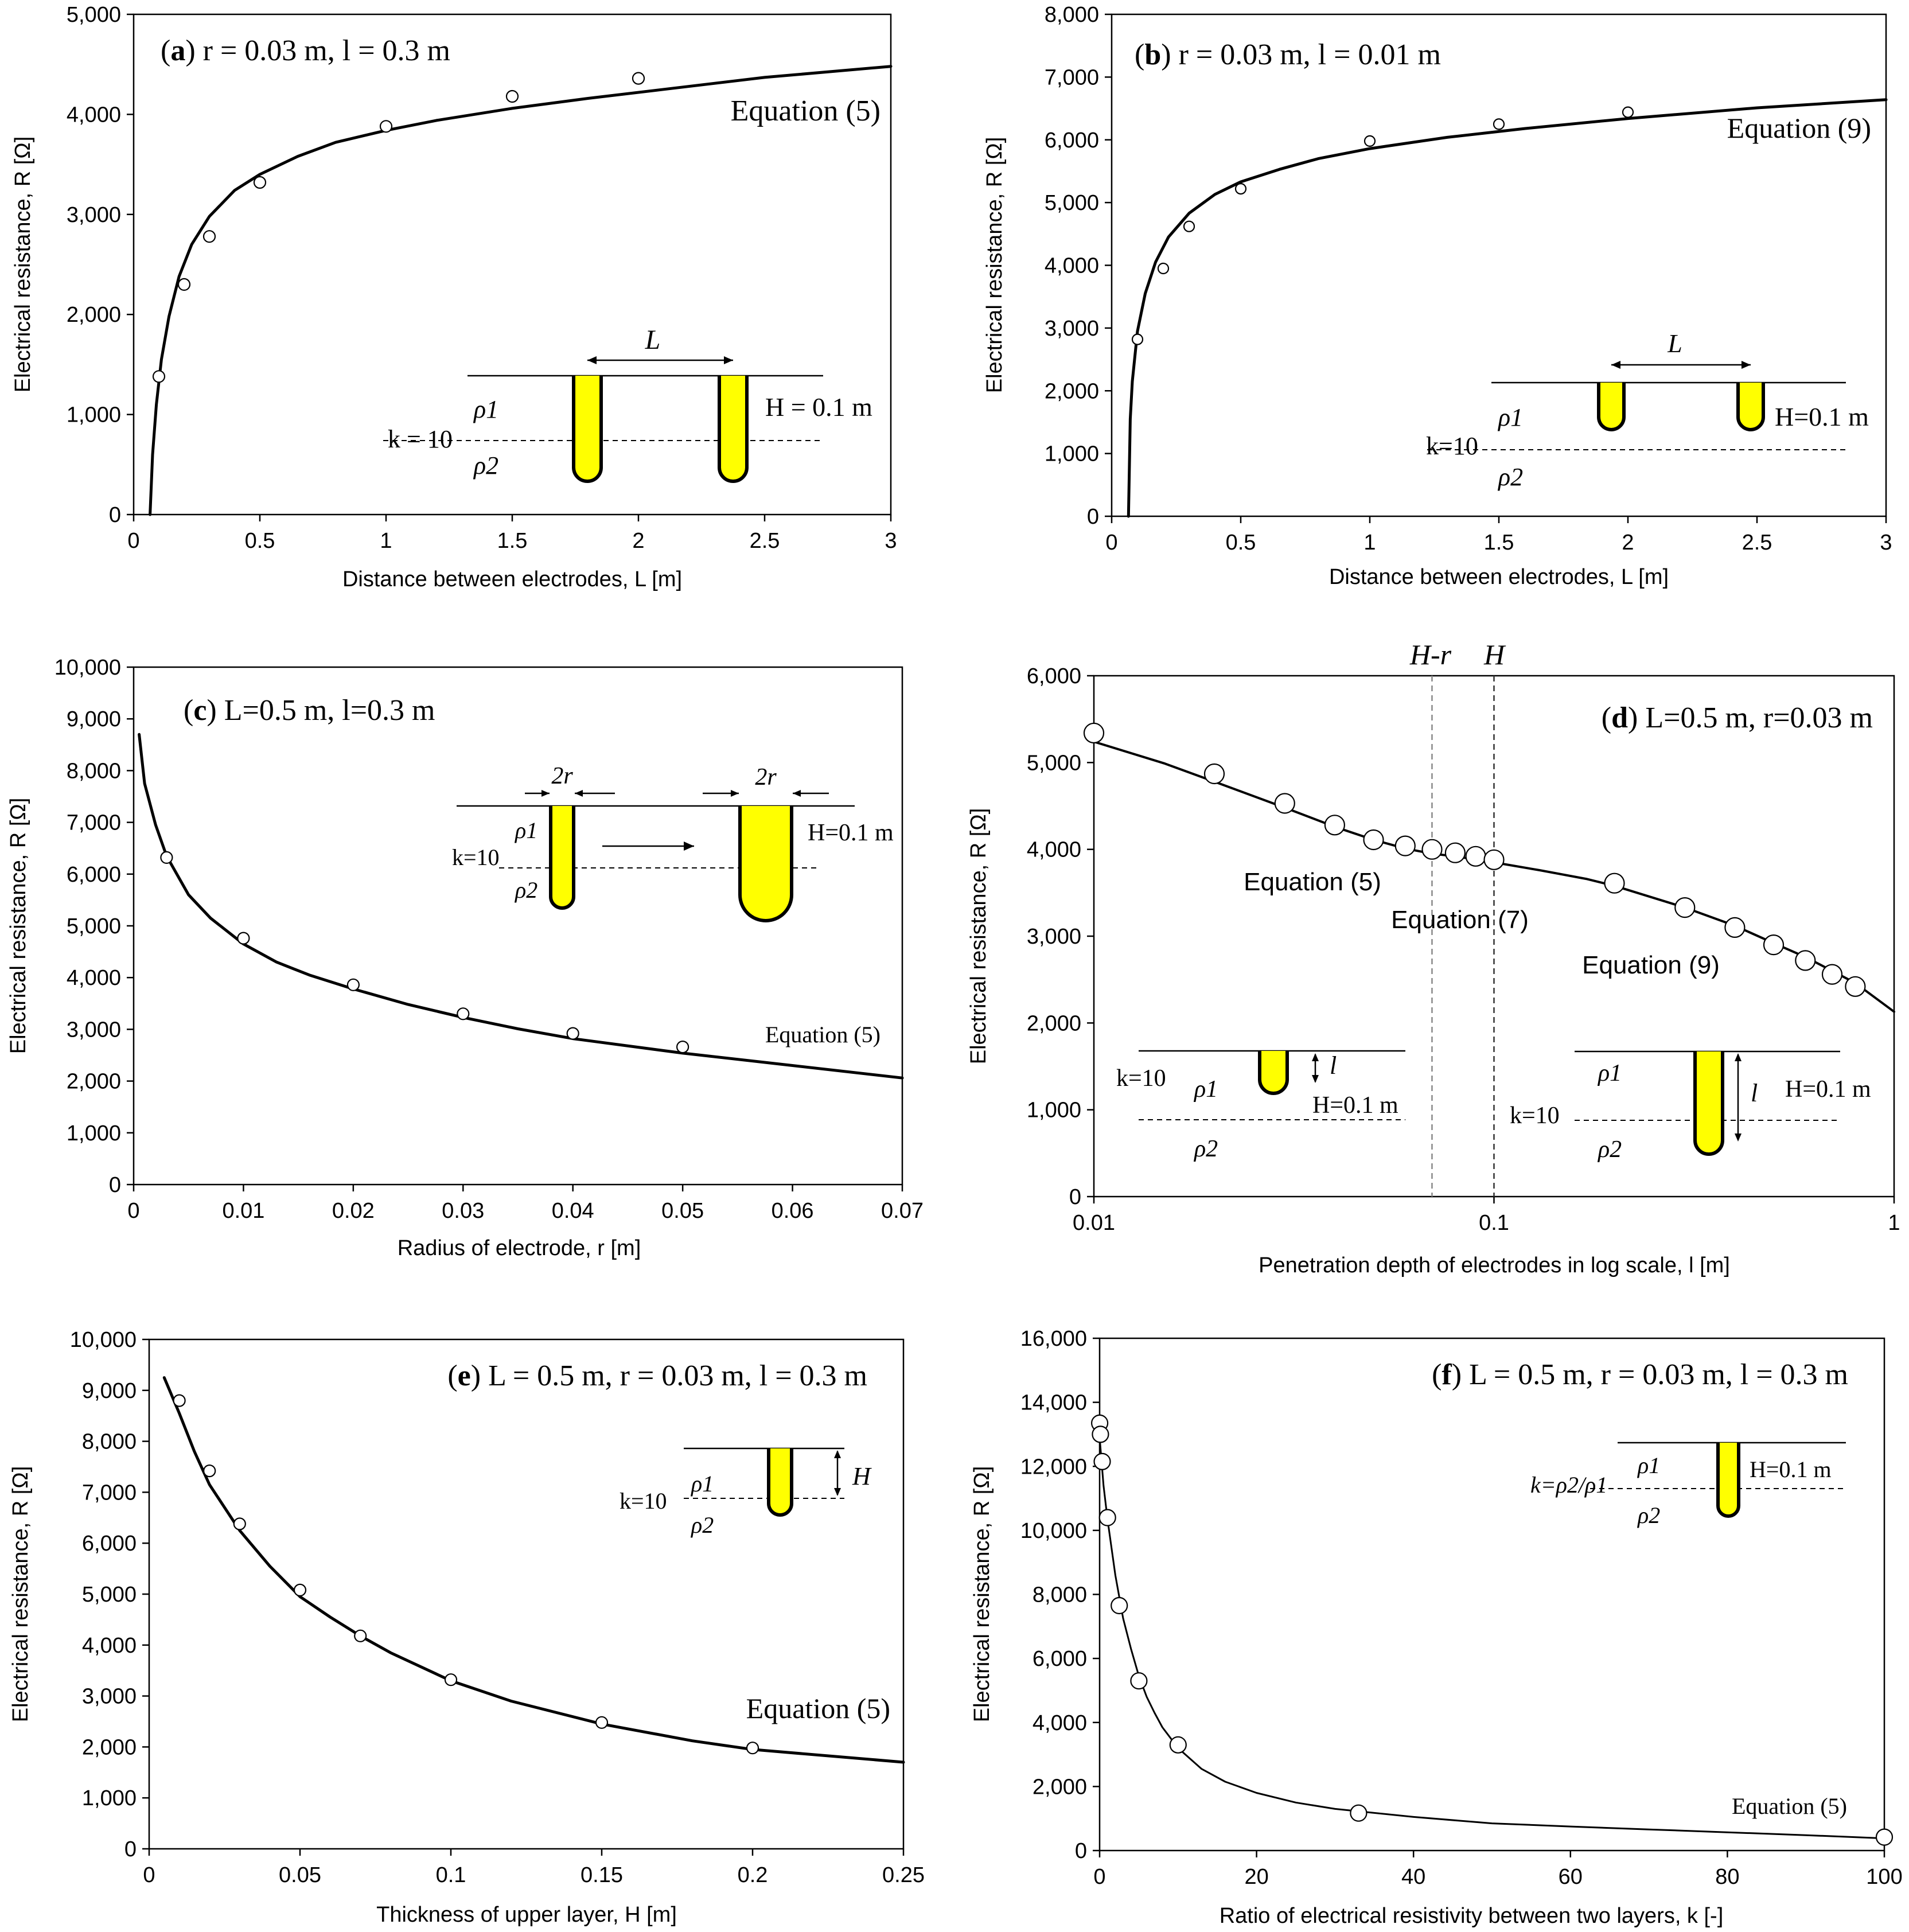 This screenshot has width=1909, height=1932. What do you see at coordinates (1799, 128) in the screenshot?
I see `equation-annotation: Equation (9)` at bounding box center [1799, 128].